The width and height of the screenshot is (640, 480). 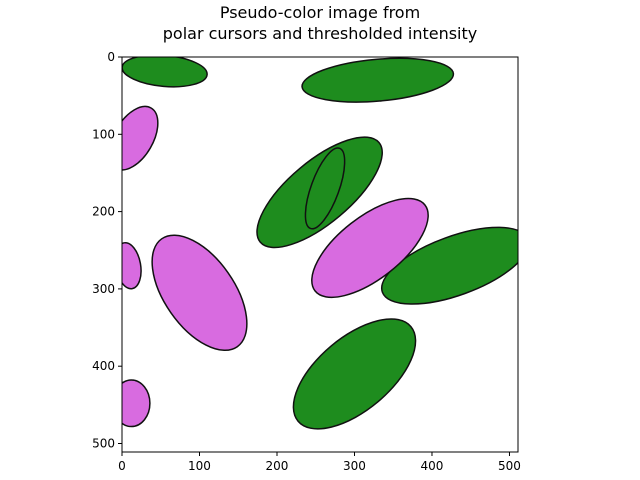 I want to click on y-tick-label: 500, so click(x=103, y=443).